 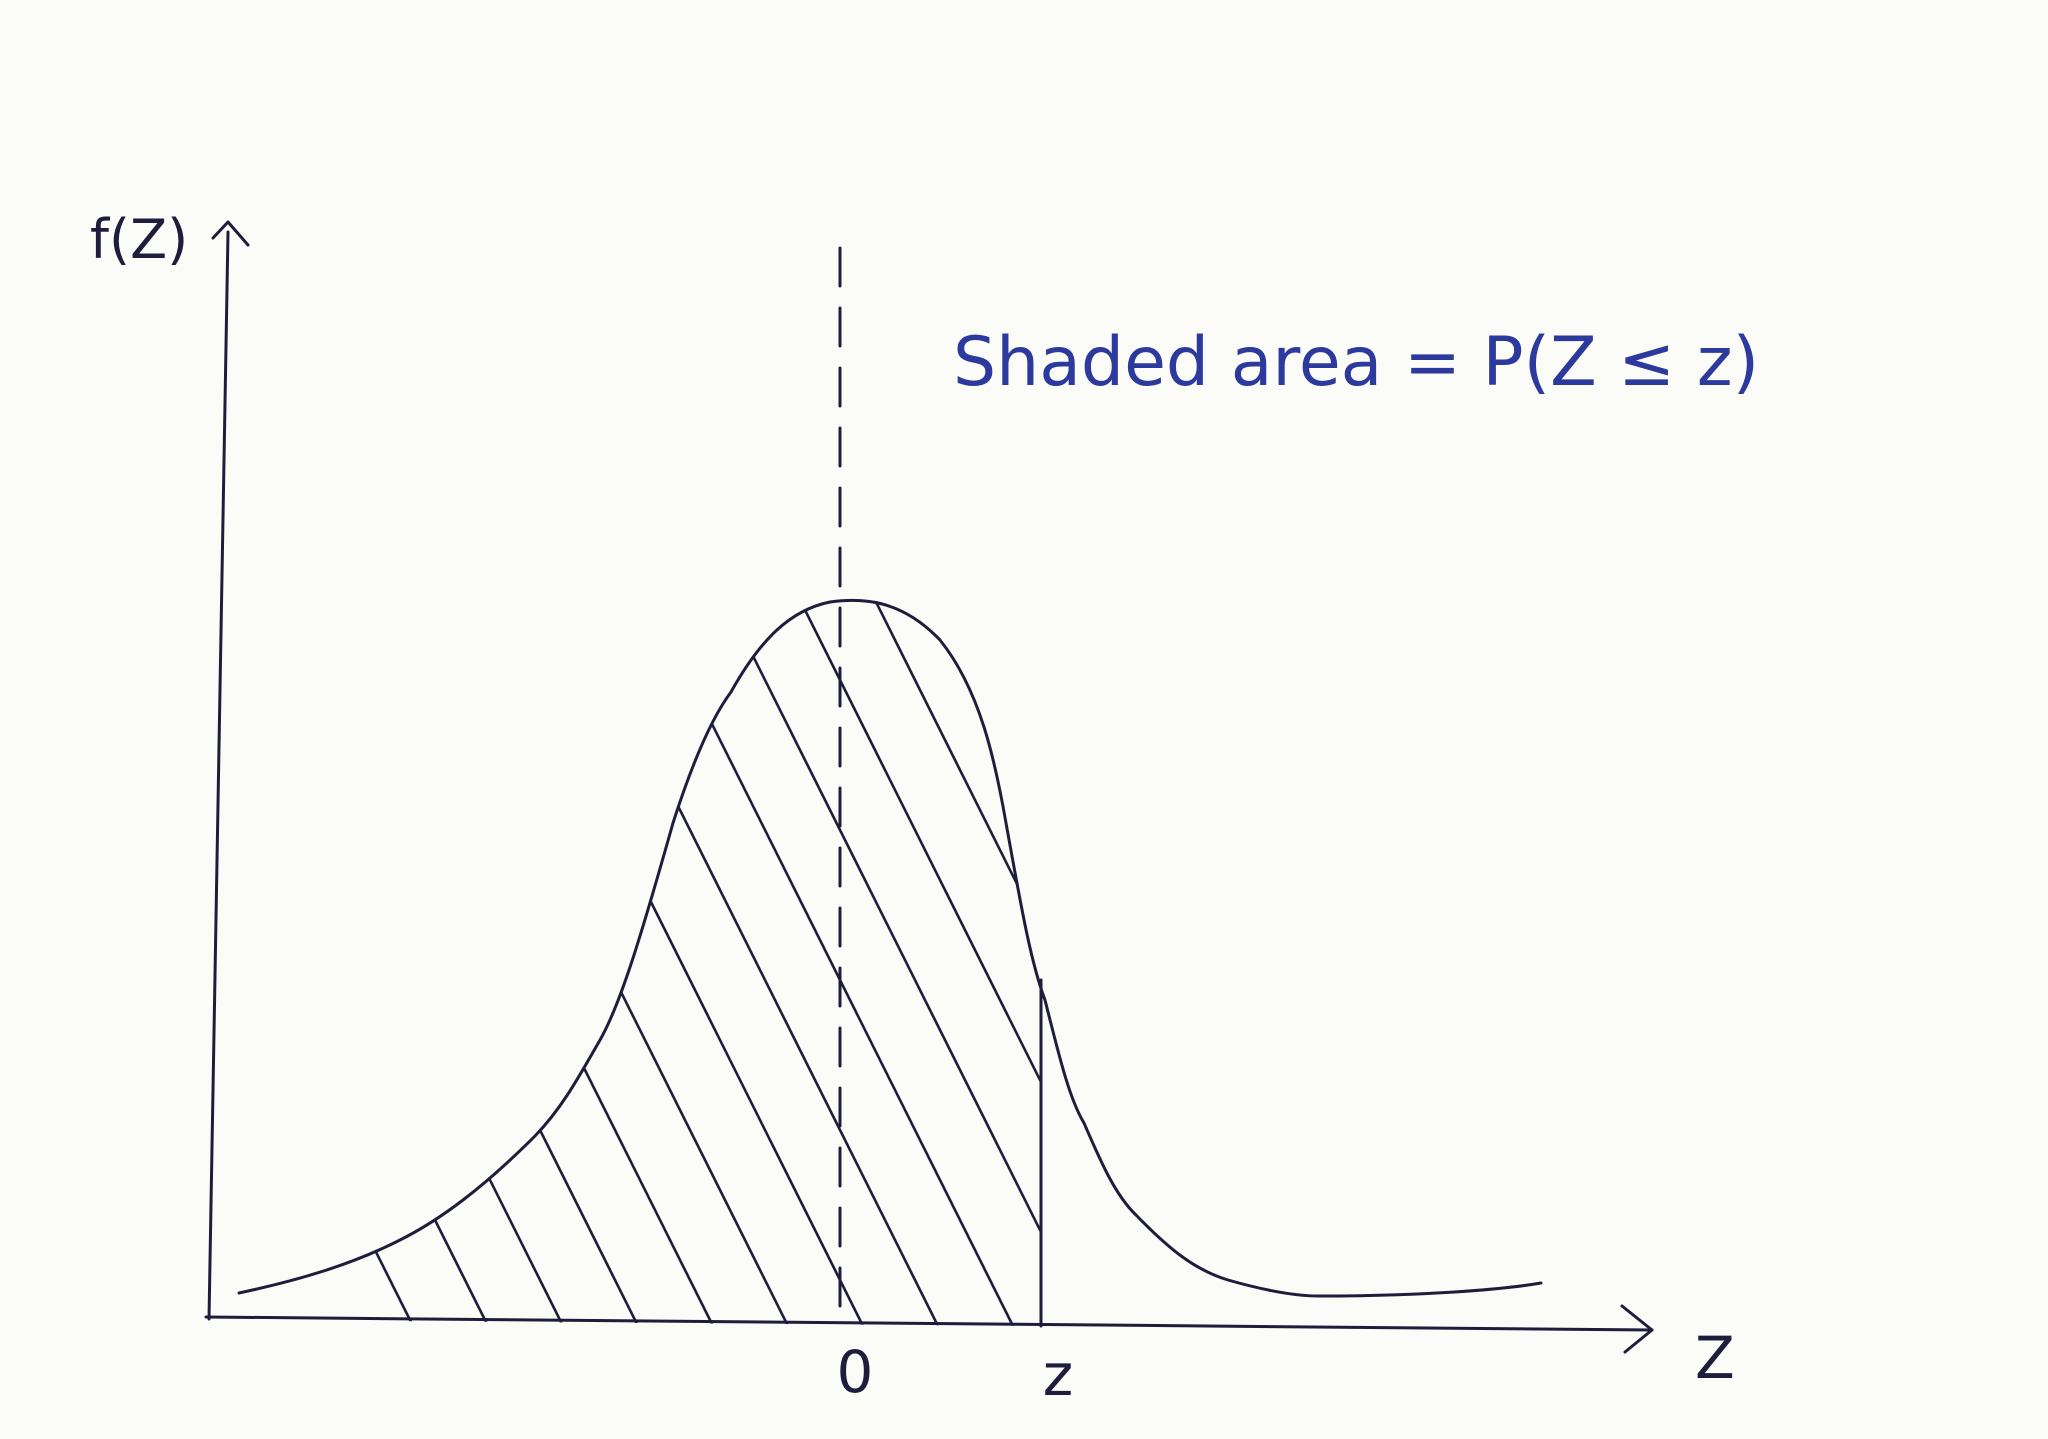 I want to click on x-axis-label: Z, so click(x=1715, y=1358).